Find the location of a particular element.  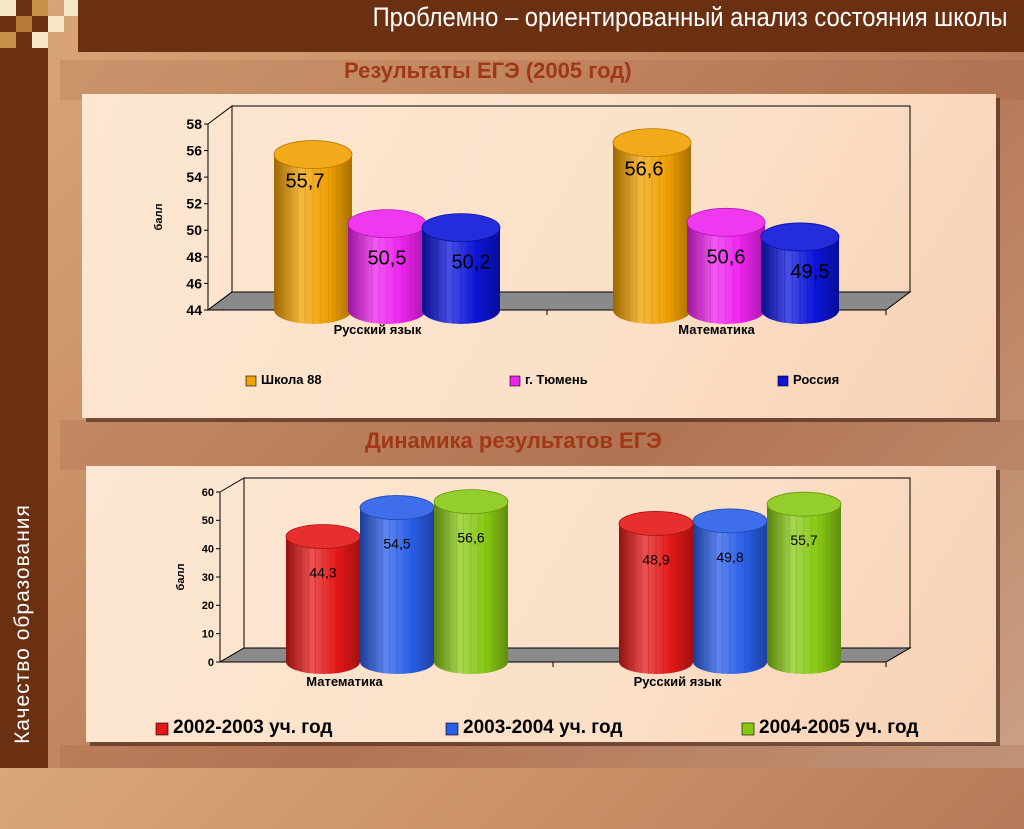

data-label: 50,2 is located at coordinates (471, 263).